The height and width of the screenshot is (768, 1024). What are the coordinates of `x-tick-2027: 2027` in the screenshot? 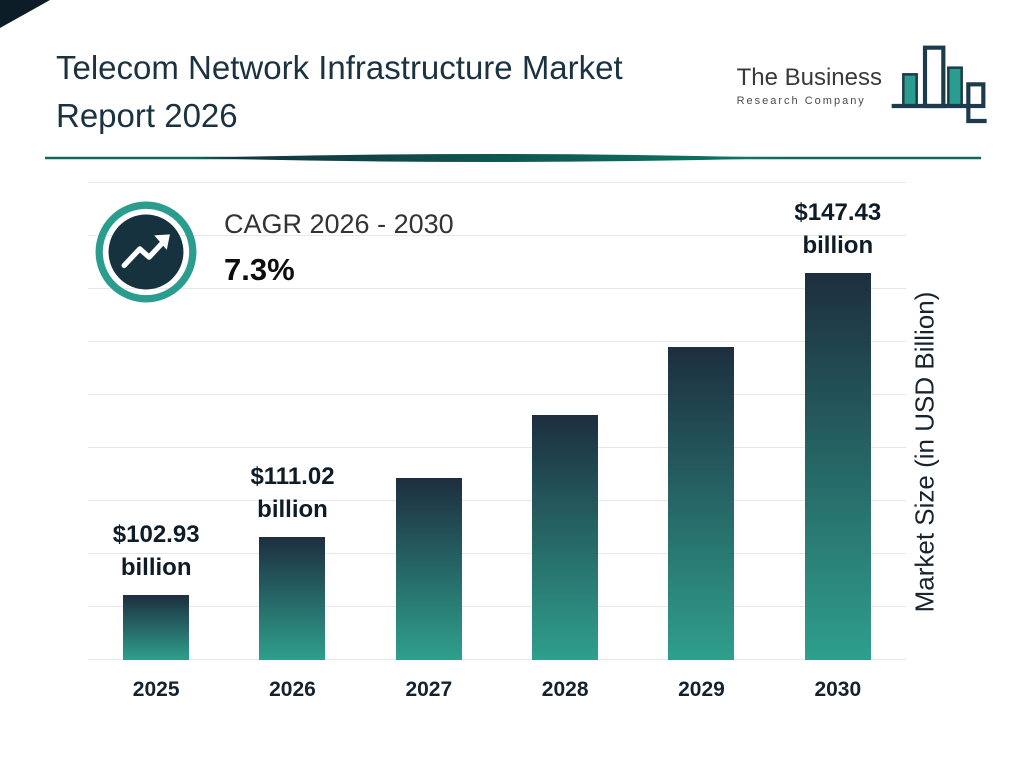 It's located at (429, 689).